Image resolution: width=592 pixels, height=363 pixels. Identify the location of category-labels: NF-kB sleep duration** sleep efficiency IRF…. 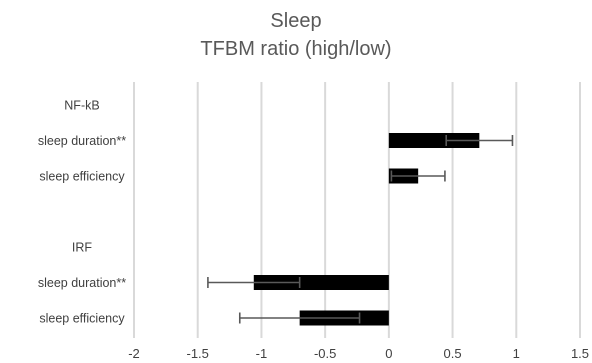
(82, 212).